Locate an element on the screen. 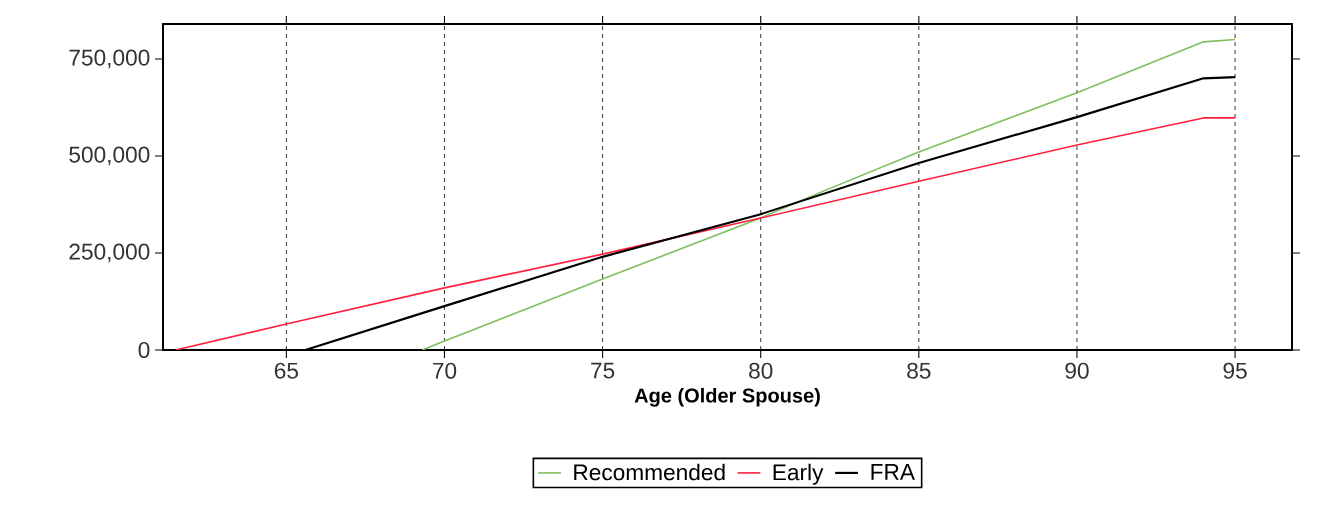 Image resolution: width=1339 pixels, height=532 pixels. x-tick-label: 90 is located at coordinates (1077, 370).